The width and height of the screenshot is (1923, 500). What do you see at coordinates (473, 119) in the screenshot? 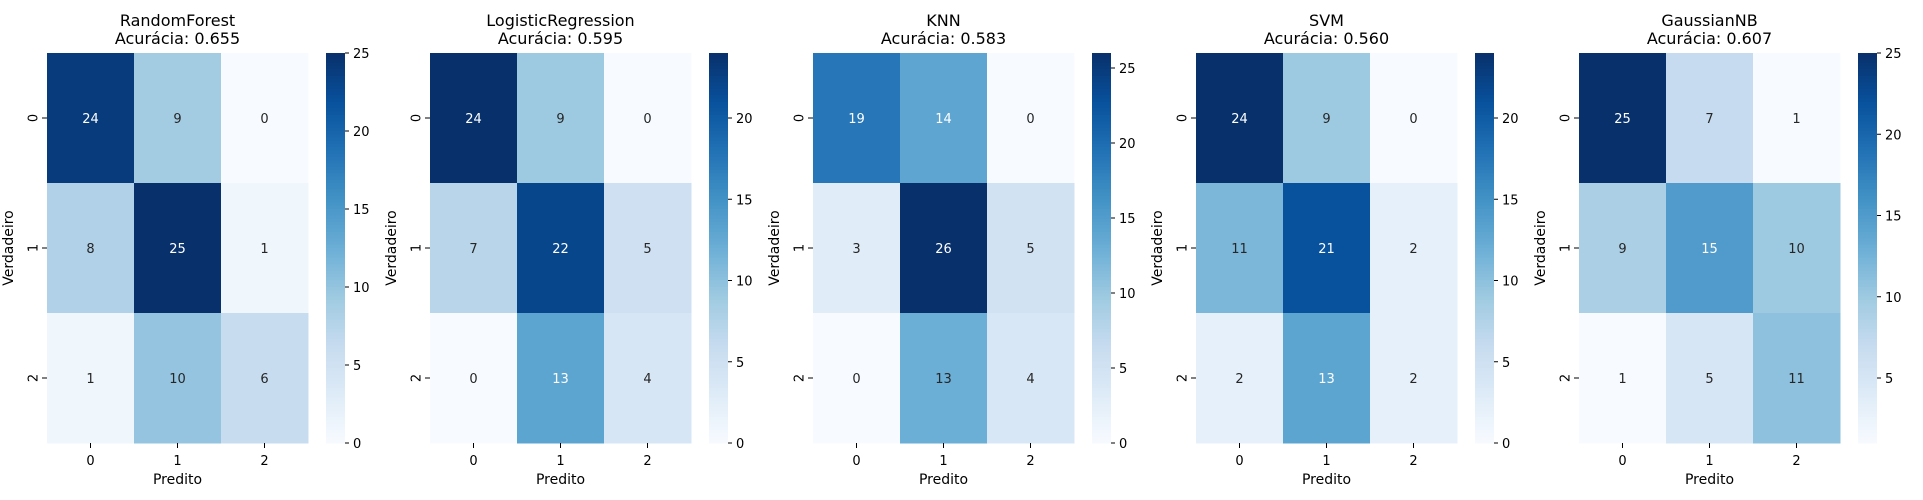
I see `cell-value-label: 24` at bounding box center [473, 119].